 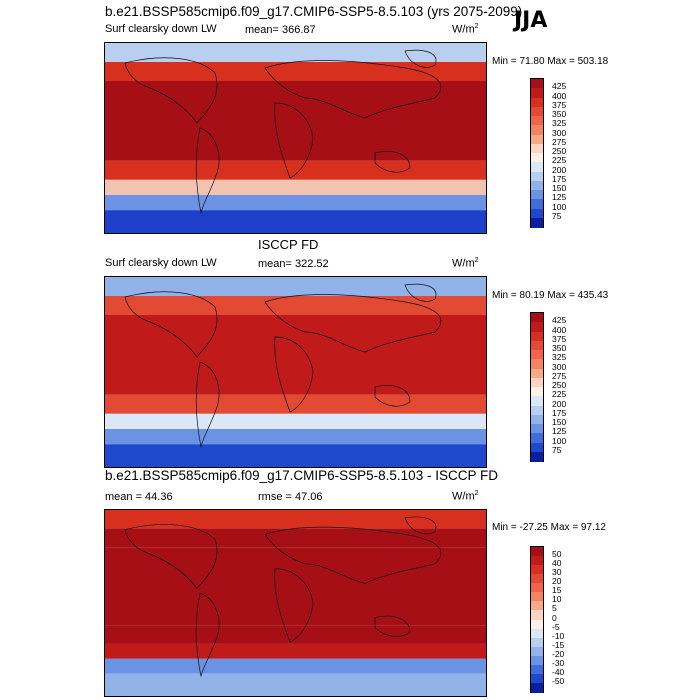 What do you see at coordinates (557, 599) in the screenshot?
I see `colorbar-tick-label: 10` at bounding box center [557, 599].